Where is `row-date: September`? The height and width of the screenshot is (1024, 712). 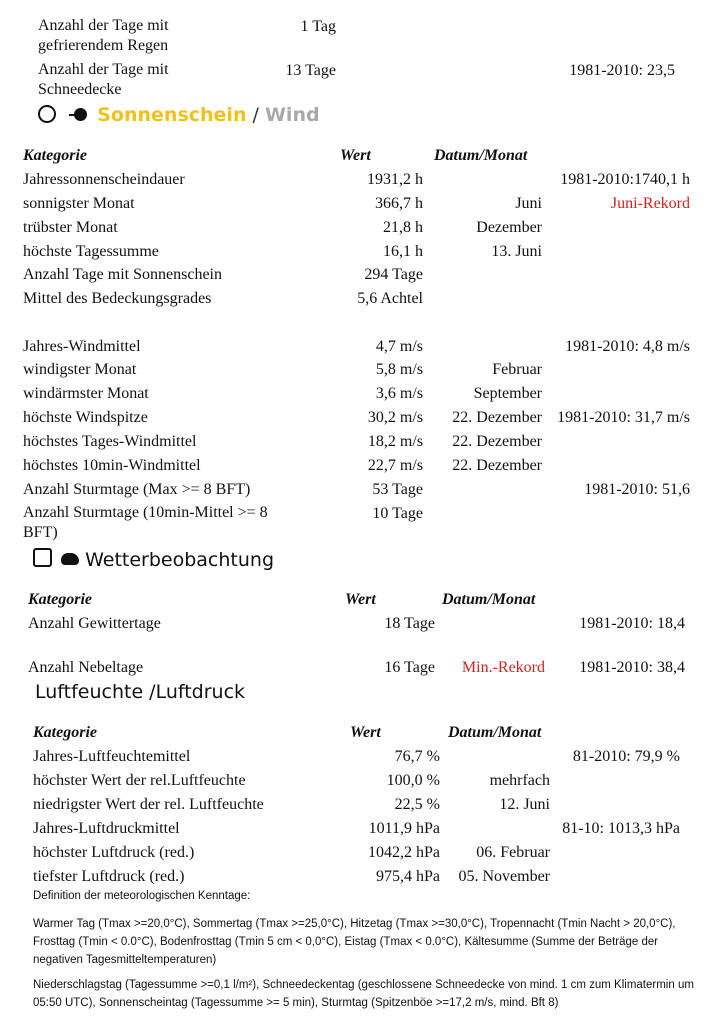
row-date: September is located at coordinates (507, 393).